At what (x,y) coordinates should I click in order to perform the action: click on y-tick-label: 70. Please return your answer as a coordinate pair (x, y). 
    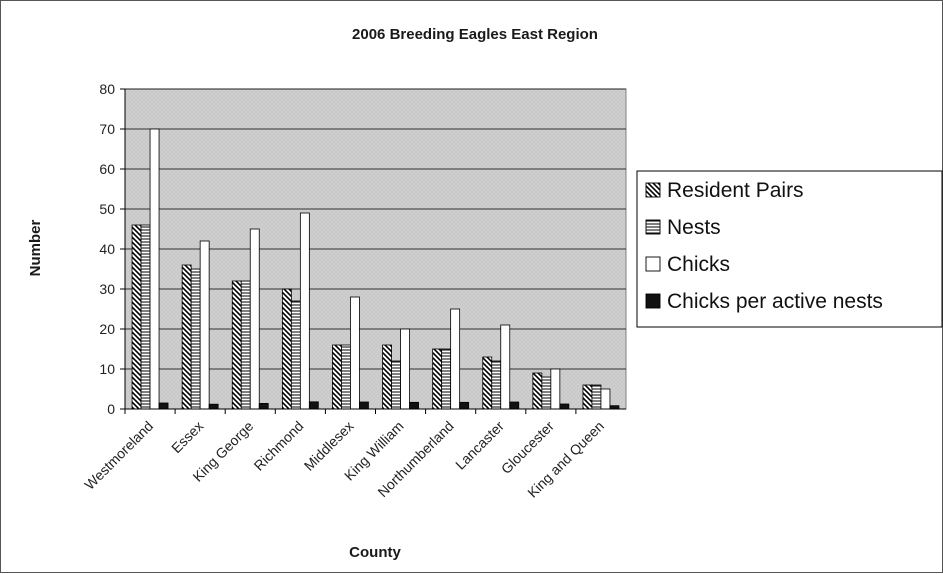
    Looking at the image, I should click on (107, 129).